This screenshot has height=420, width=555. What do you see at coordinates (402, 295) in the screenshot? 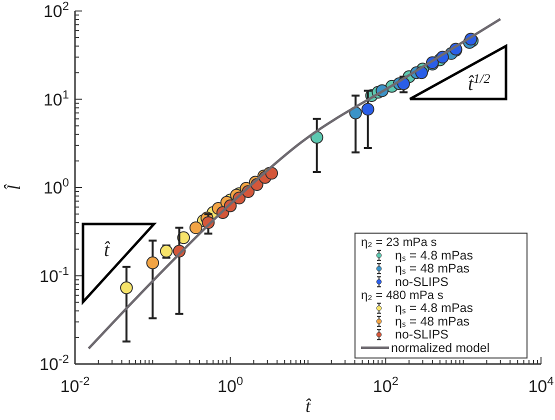
I see `annotation: η₂ = 480 mPa s` at bounding box center [402, 295].